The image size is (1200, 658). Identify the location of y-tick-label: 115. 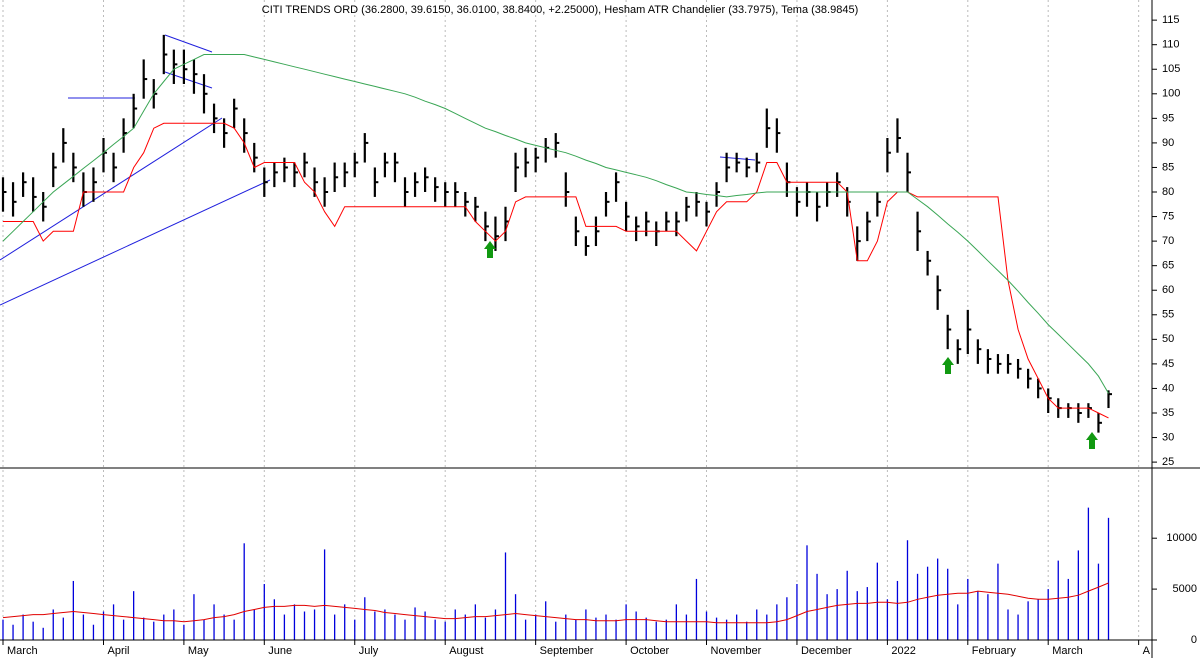
(1171, 20).